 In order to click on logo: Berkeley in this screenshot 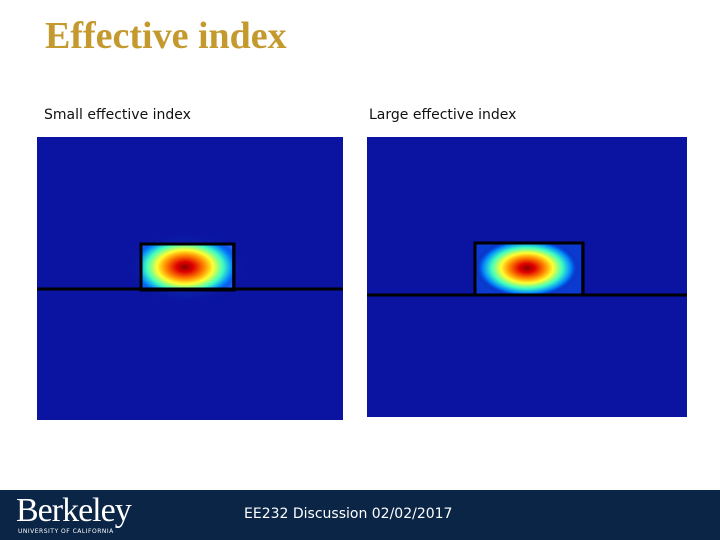, I will do `click(74, 510)`.